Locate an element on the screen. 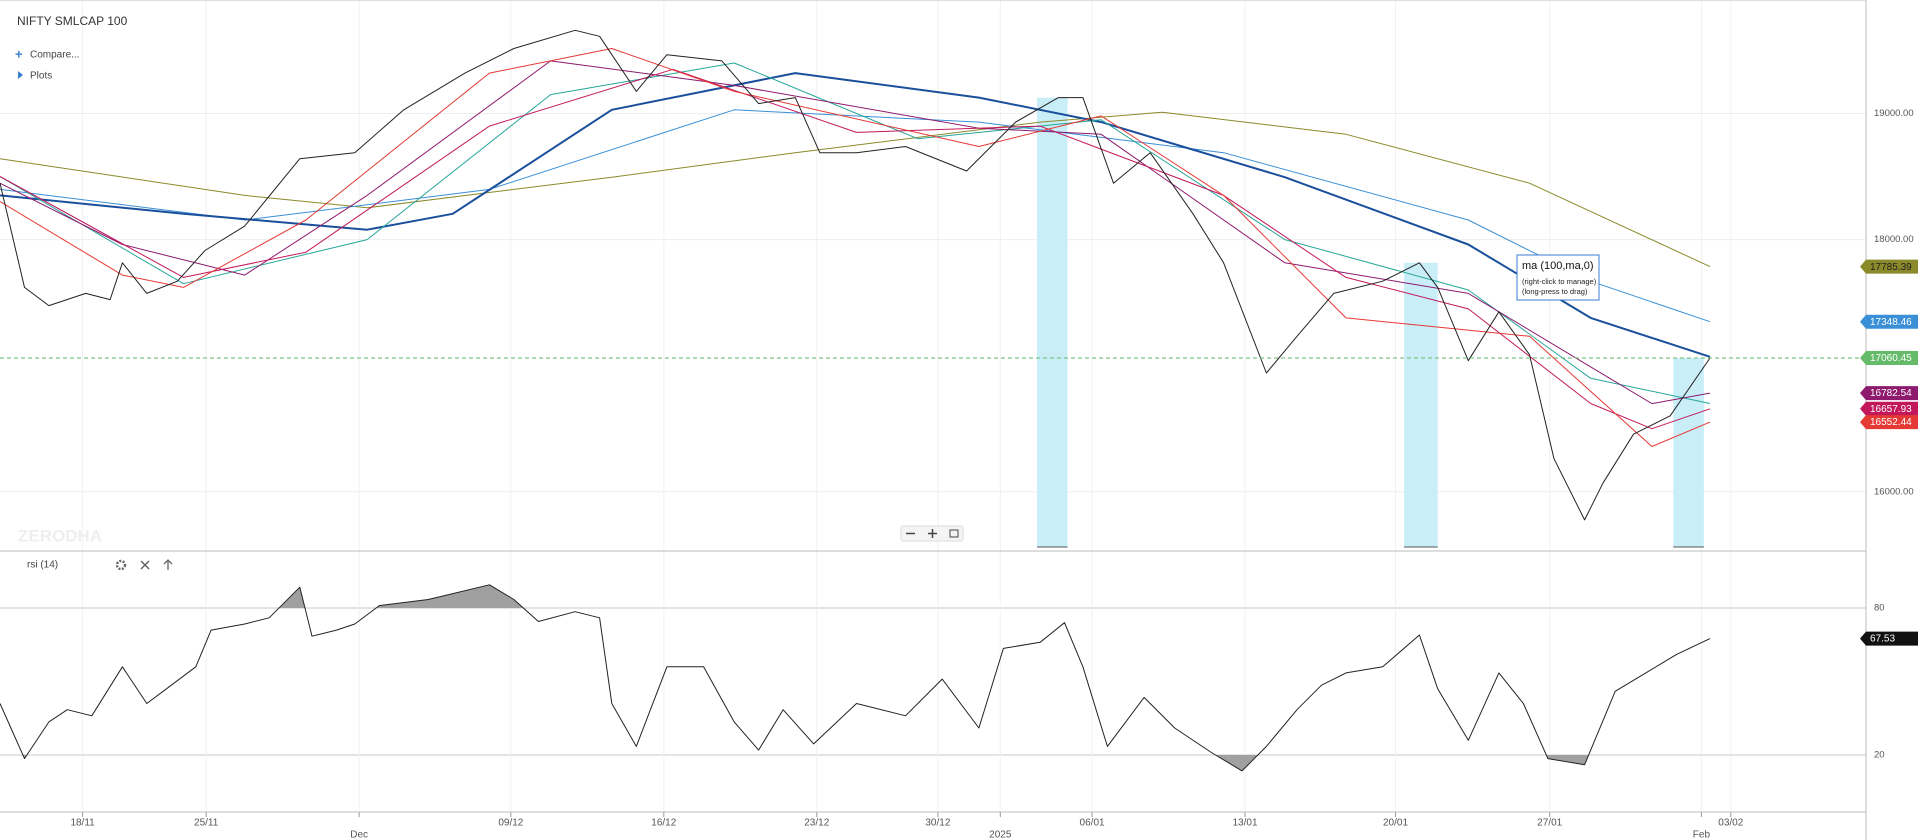  value-badge-label: 17348.46 is located at coordinates (1891, 322).